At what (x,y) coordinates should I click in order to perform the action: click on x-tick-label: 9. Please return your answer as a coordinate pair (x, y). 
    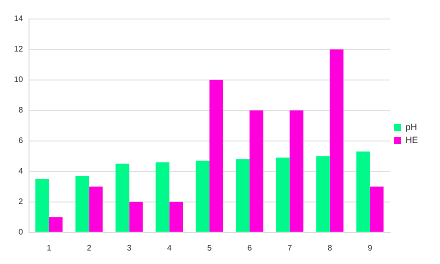
    Looking at the image, I should click on (370, 247).